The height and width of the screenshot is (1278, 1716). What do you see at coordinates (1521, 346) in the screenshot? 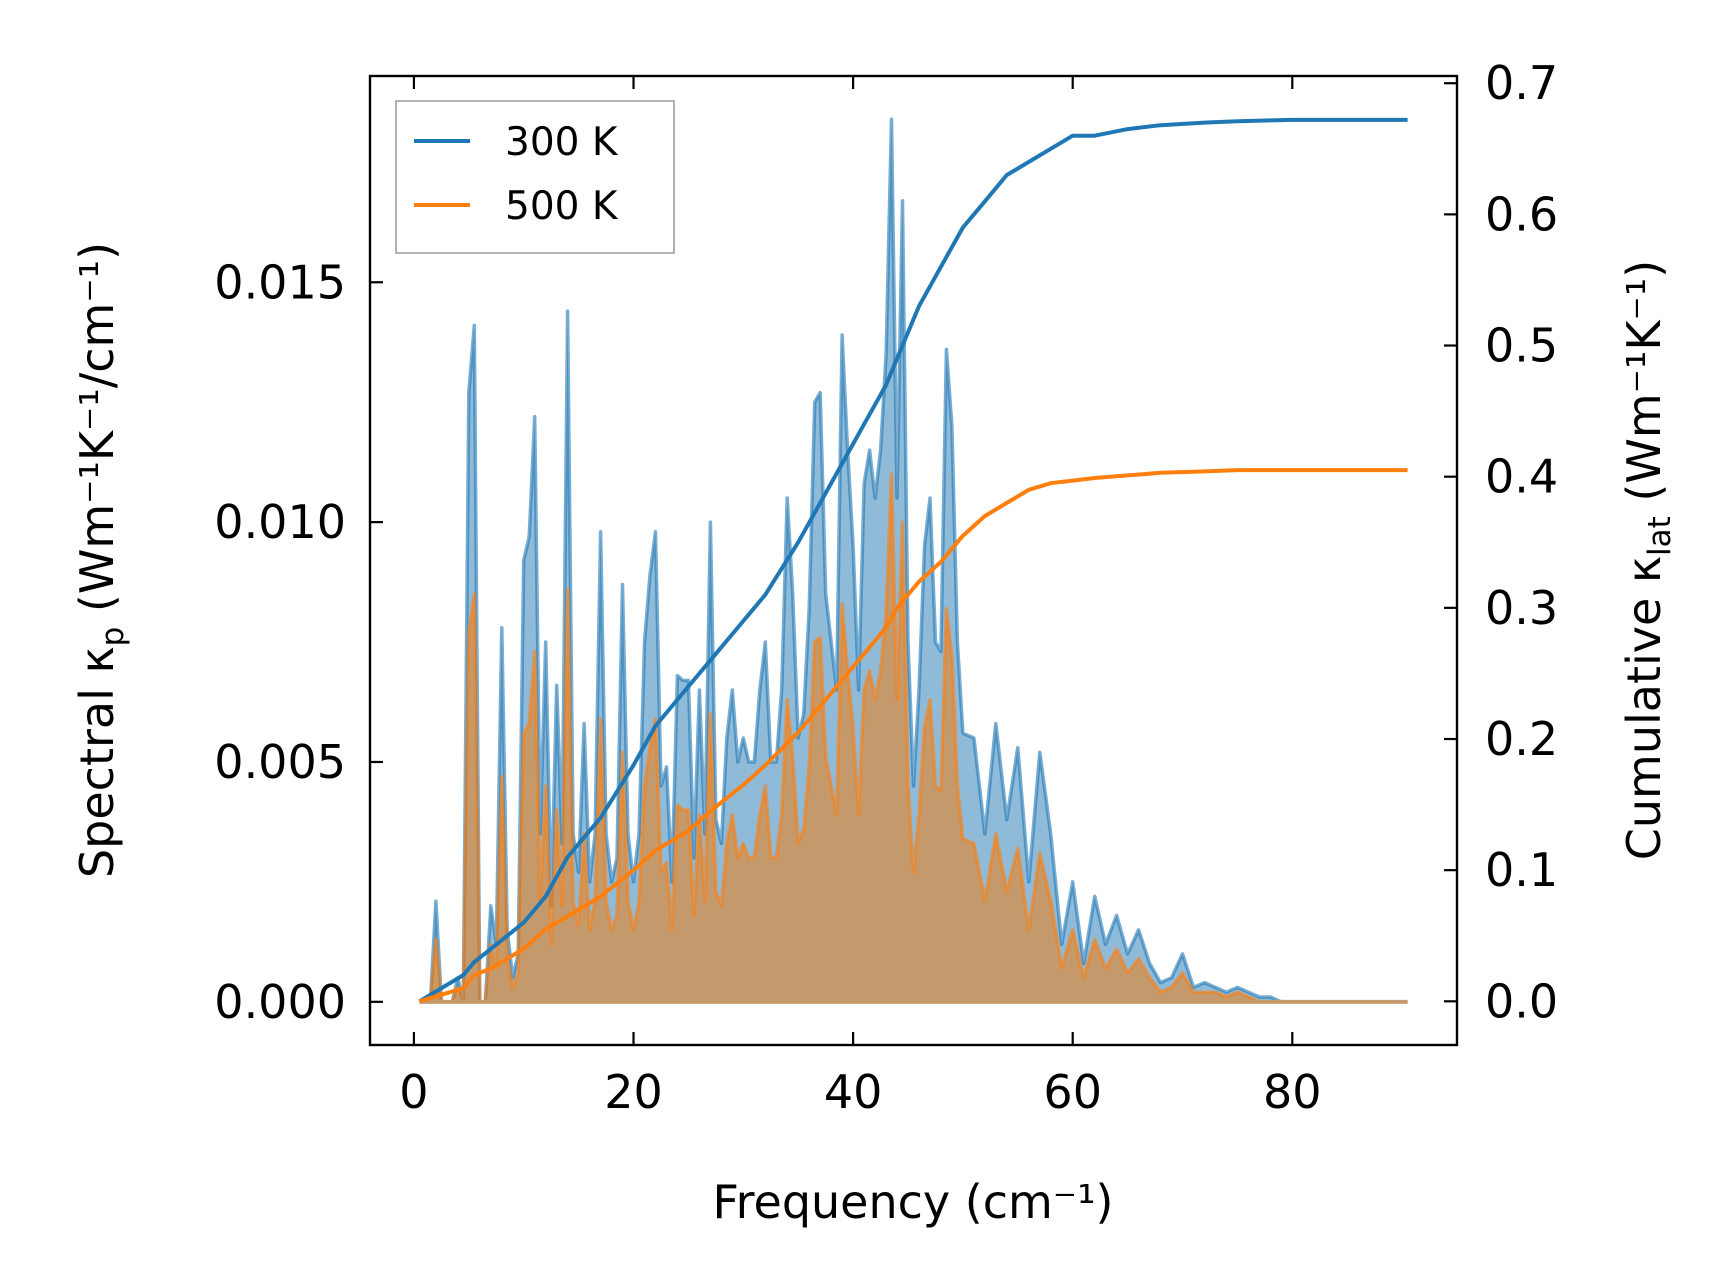
I see `y-right-tick-label: 0.5` at bounding box center [1521, 346].